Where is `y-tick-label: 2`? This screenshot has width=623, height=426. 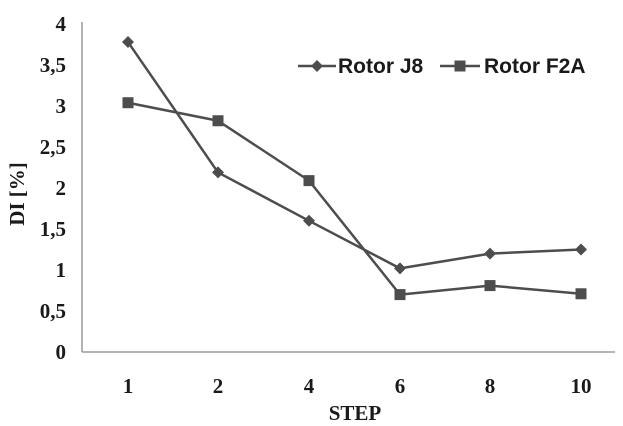 y-tick-label: 2 is located at coordinates (61, 188).